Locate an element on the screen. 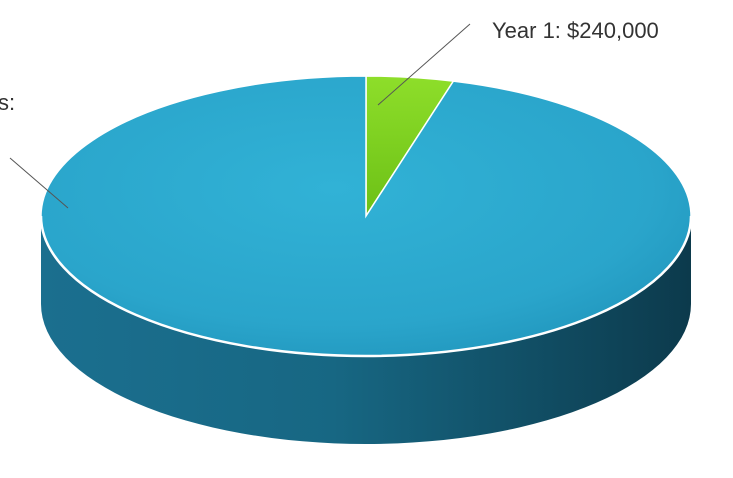 The image size is (733, 478). slice-label-1: Year 1: $240,000 is located at coordinates (575, 30).